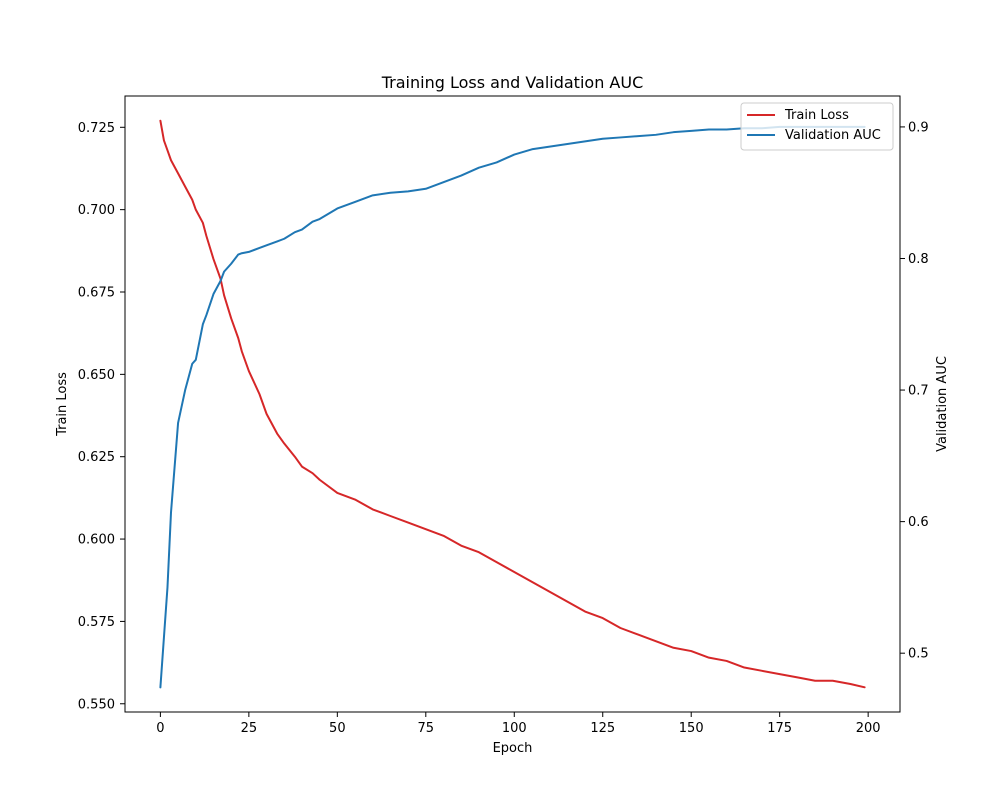  What do you see at coordinates (62, 404) in the screenshot?
I see `y-axis-left-label: Train Loss` at bounding box center [62, 404].